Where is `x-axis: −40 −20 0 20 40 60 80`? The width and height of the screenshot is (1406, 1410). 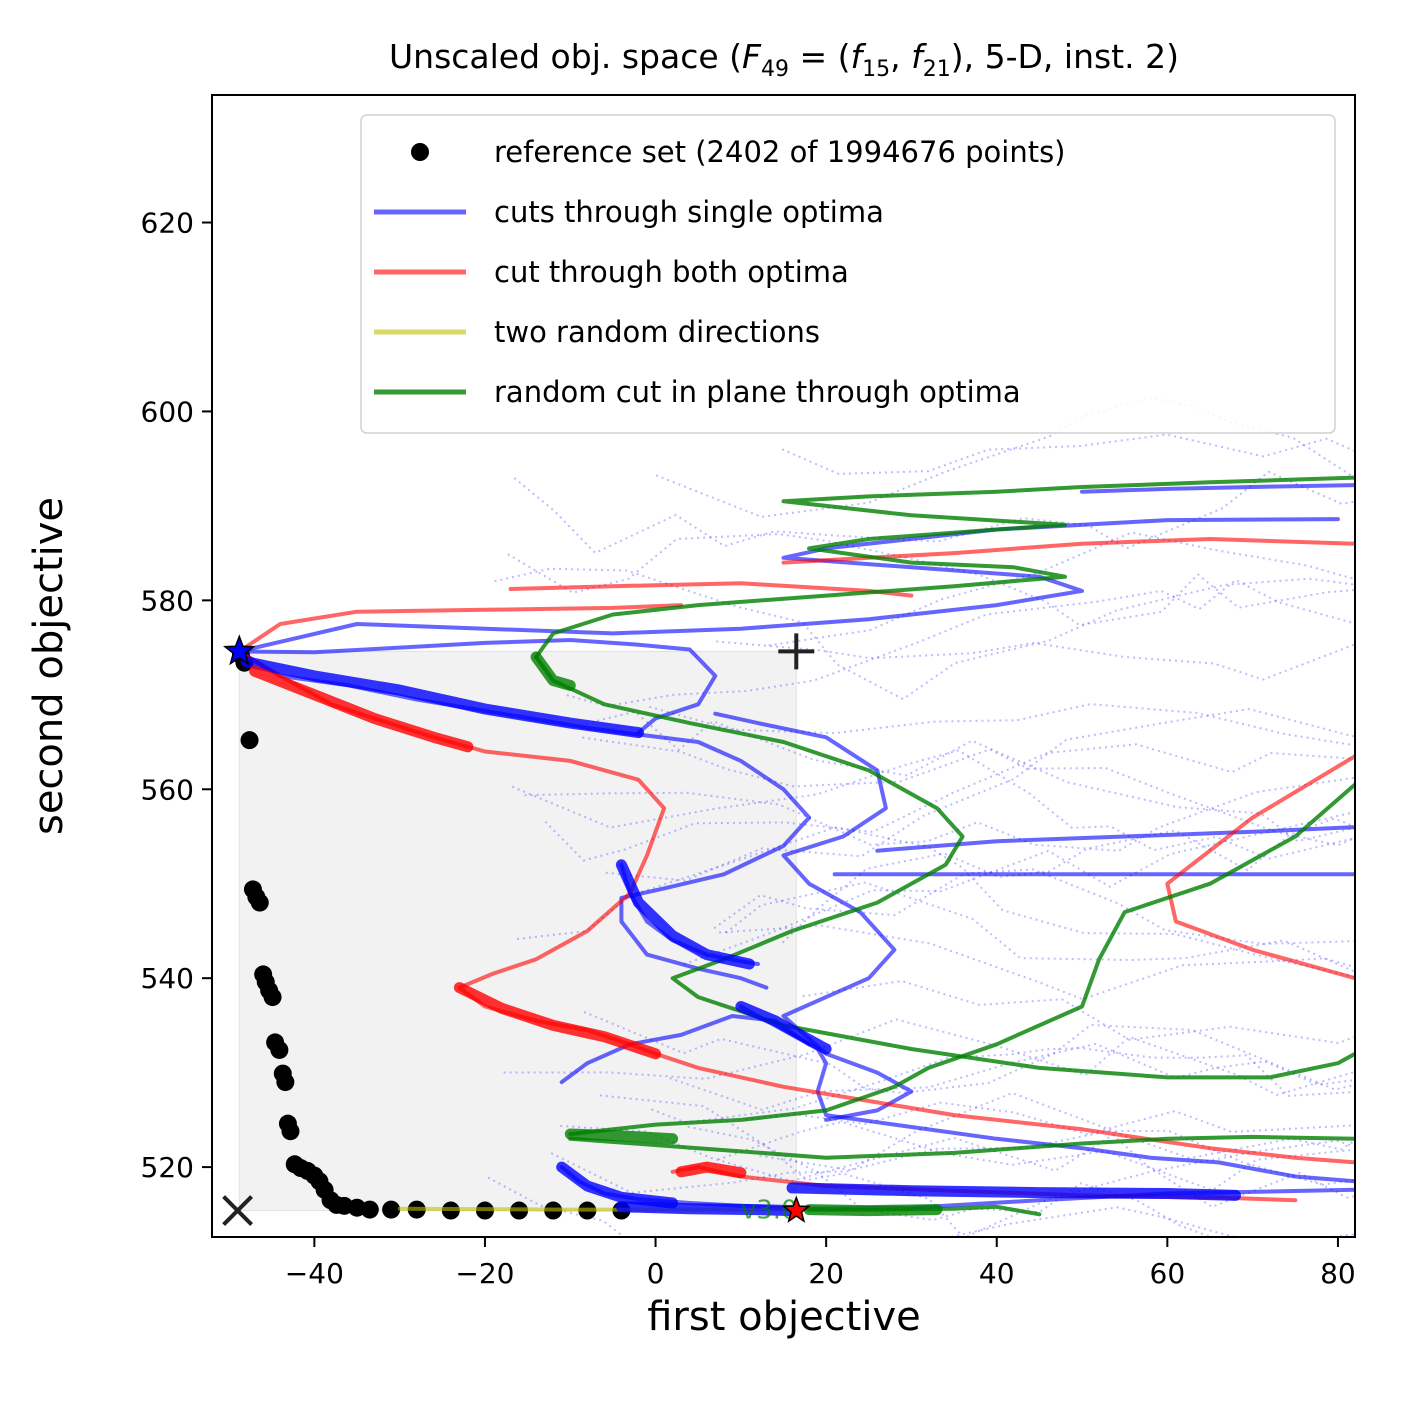
x-axis: −40 −20 0 20 40 60 80 is located at coordinates (820, 1263).